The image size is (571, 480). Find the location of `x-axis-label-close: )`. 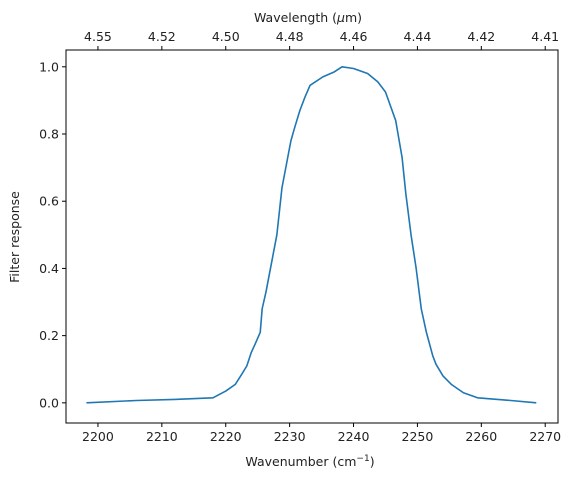

x-axis-label-close: ) is located at coordinates (372, 461).